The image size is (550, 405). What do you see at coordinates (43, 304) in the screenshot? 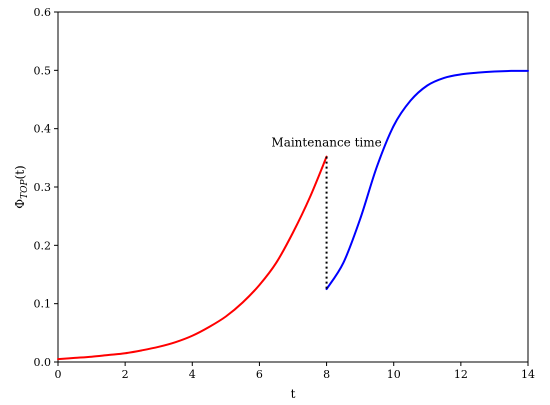
I see `y-tick-label: 0.1` at bounding box center [43, 304].